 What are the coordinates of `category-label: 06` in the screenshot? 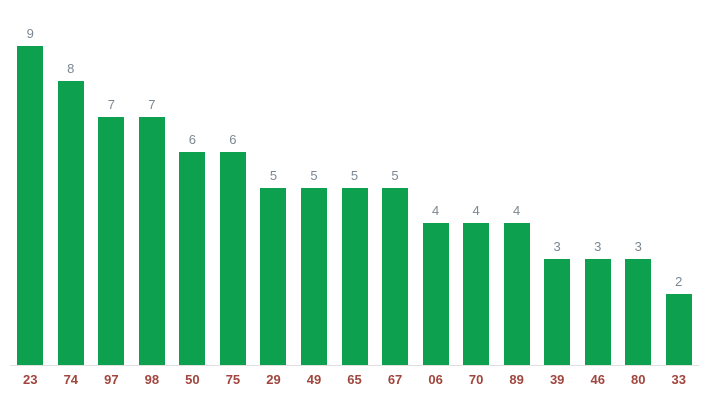 It's located at (435, 379).